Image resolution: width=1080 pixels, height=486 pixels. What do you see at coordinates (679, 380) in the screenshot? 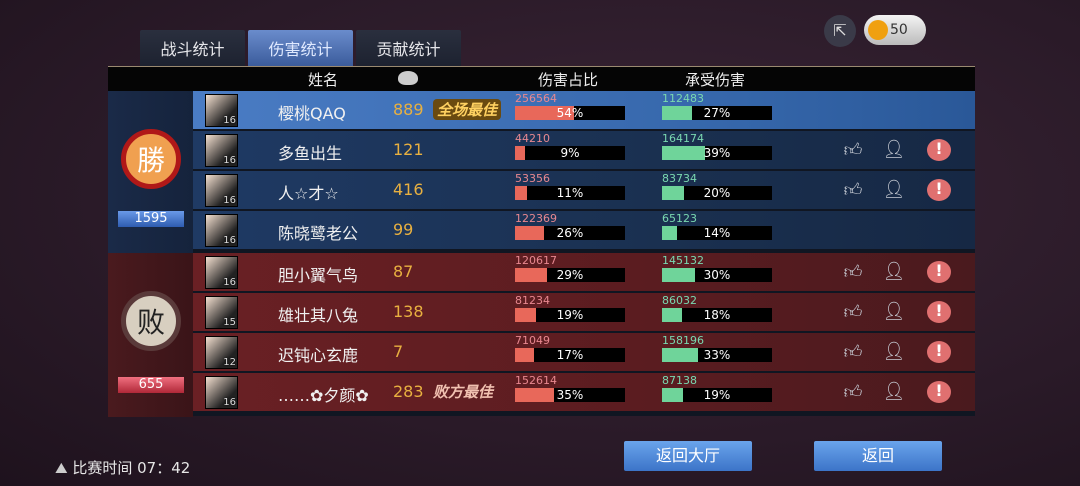
I see `damage-taken-value: 87138` at bounding box center [679, 380].